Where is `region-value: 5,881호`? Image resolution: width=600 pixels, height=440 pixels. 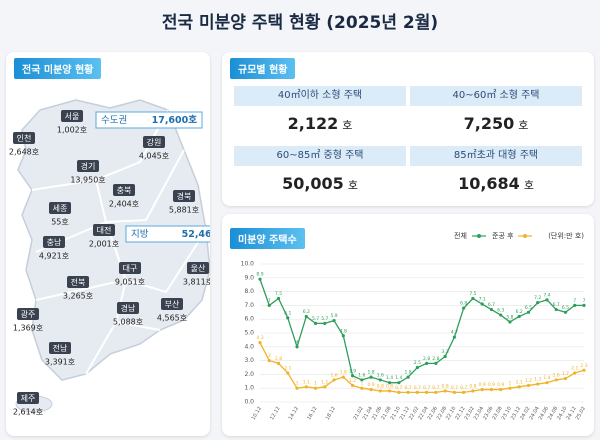 region-value: 5,881호 is located at coordinates (184, 210).